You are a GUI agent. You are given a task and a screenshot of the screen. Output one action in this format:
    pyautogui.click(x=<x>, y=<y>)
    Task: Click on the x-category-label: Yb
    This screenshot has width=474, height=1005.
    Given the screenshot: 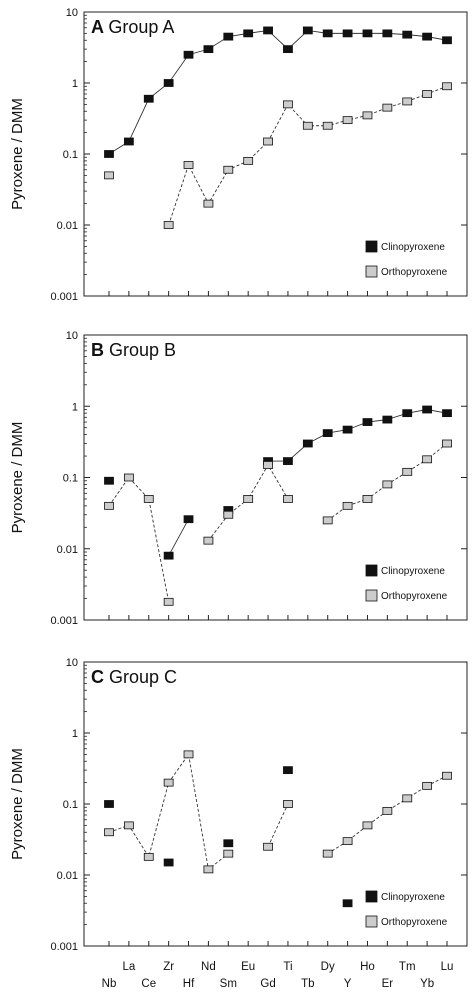 What is the action you would take?
    pyautogui.click(x=427, y=984)
    